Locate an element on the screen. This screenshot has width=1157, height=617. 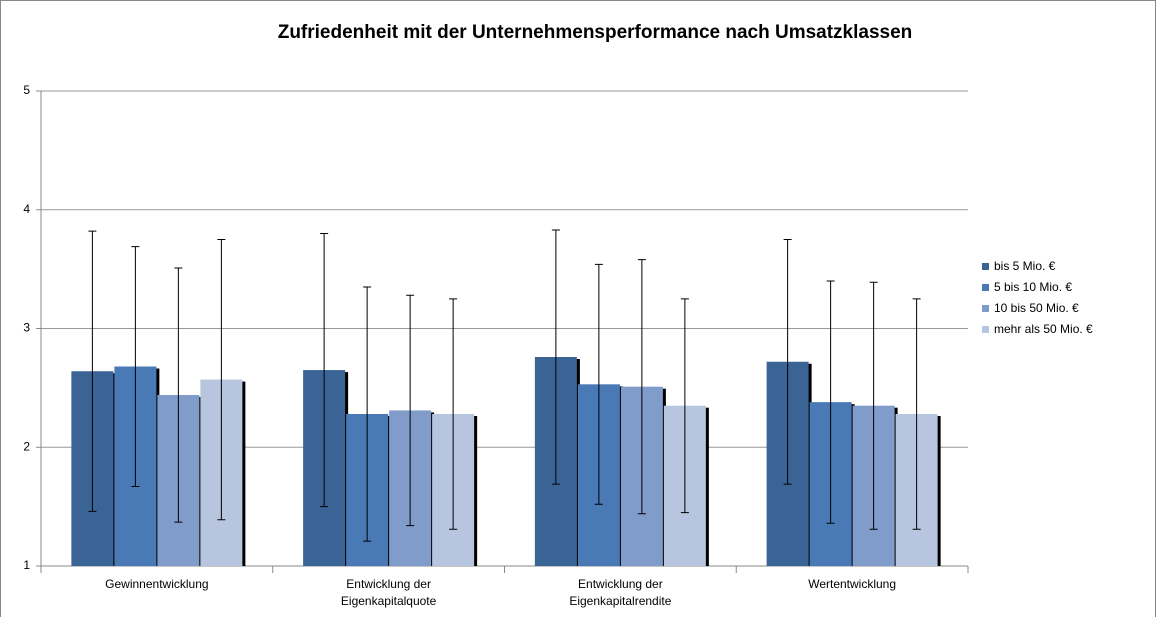
y-tick-label: 4 is located at coordinates (26, 209).